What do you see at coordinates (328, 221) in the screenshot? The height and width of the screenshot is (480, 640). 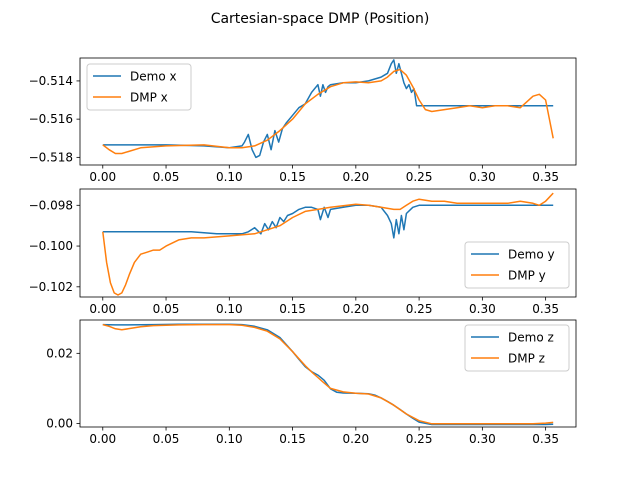 I see `series-line-demo-y` at bounding box center [328, 221].